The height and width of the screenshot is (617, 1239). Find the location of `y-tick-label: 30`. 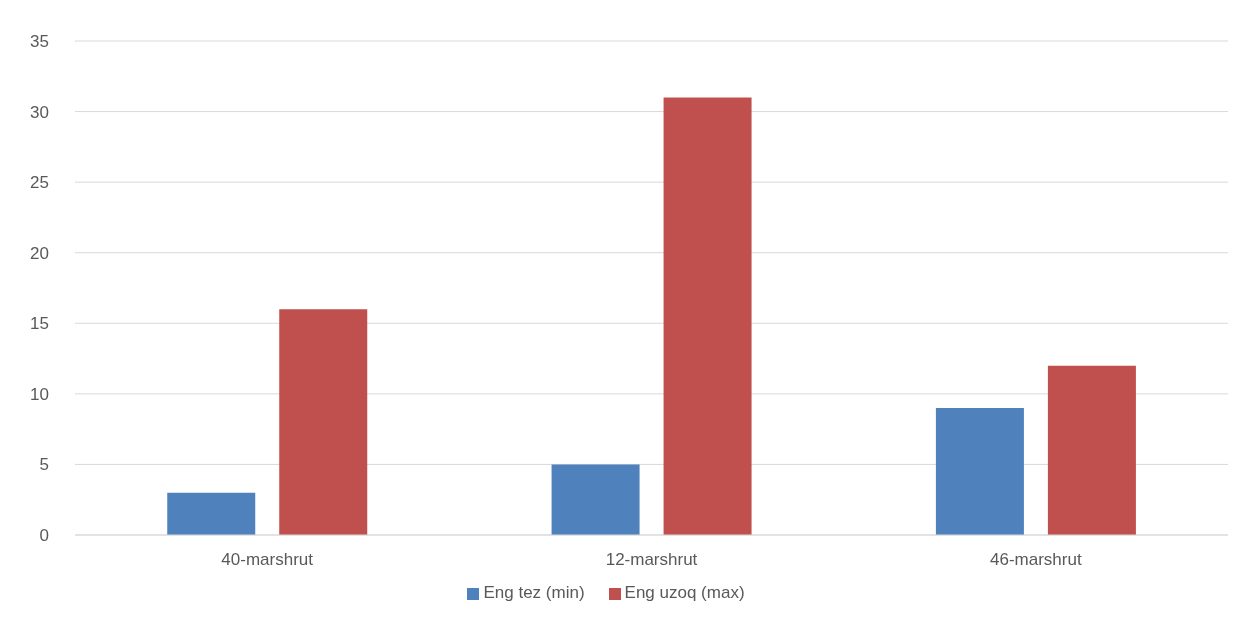

y-tick-label: 30 is located at coordinates (39, 112).